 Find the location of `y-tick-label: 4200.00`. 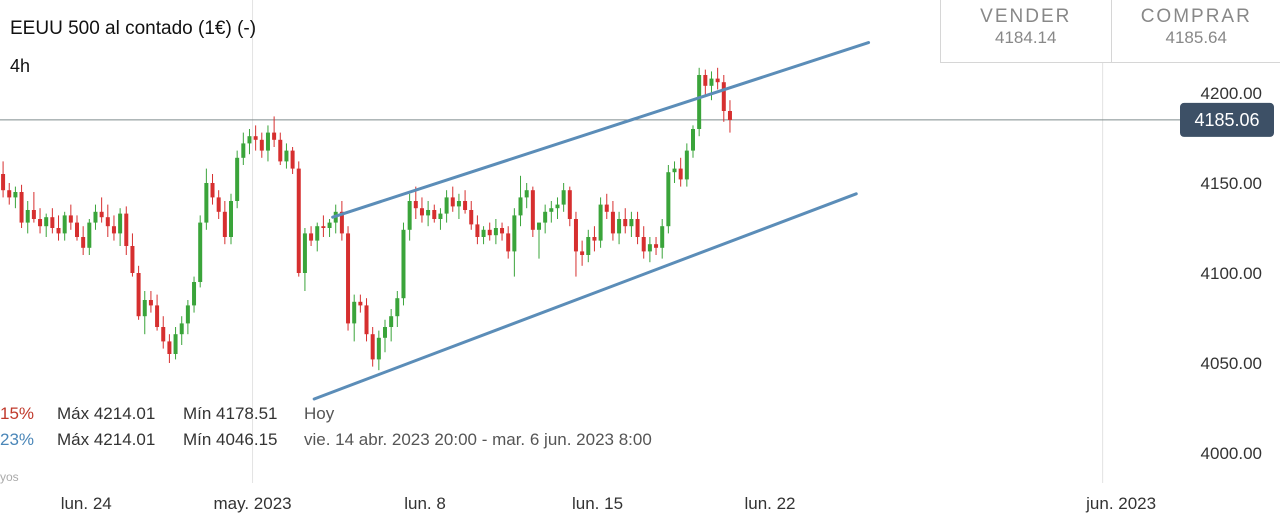

y-tick-label: 4200.00 is located at coordinates (1231, 93).